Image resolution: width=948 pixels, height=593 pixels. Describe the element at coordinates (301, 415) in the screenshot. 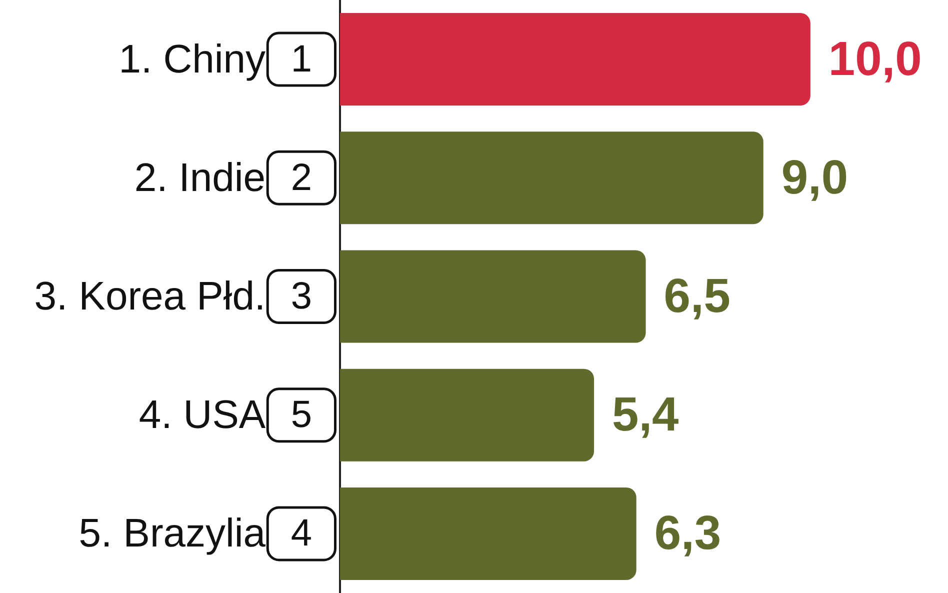

I see `text: 5` at that location.